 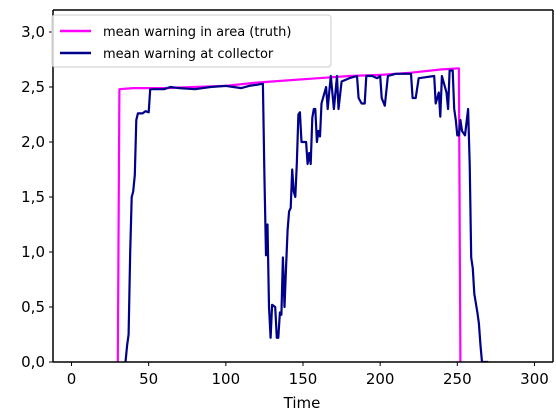 I want to click on x-tick-label: 100, so click(x=226, y=379).